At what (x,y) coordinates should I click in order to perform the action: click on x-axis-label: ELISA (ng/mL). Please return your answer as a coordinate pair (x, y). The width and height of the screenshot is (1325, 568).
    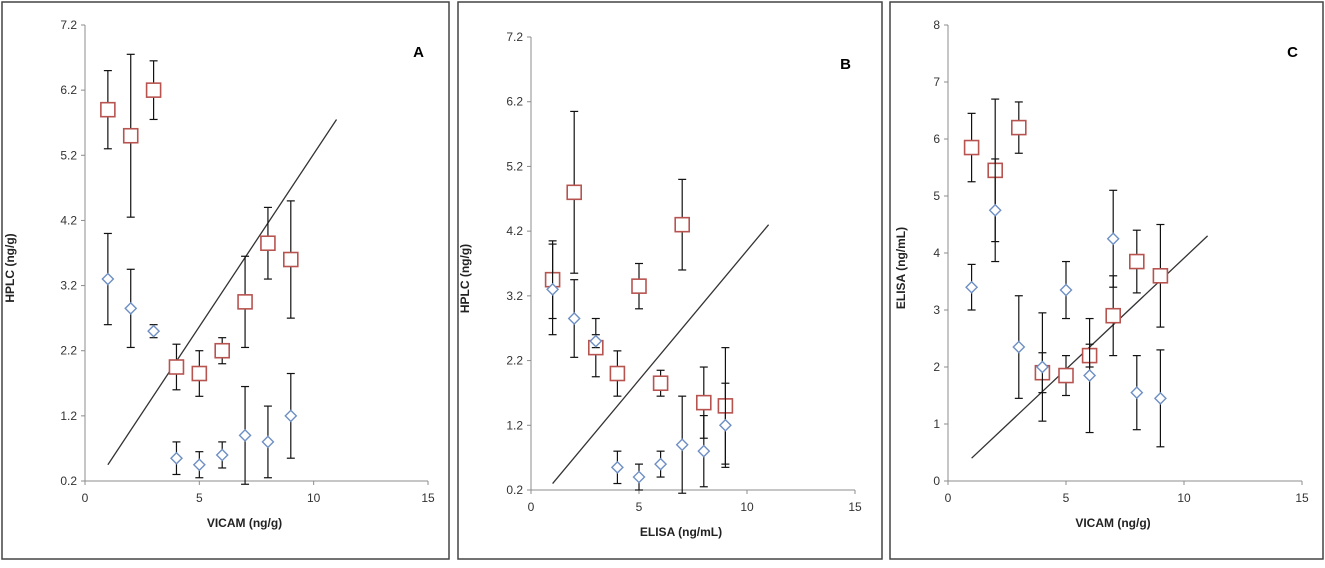
    Looking at the image, I should click on (681, 532).